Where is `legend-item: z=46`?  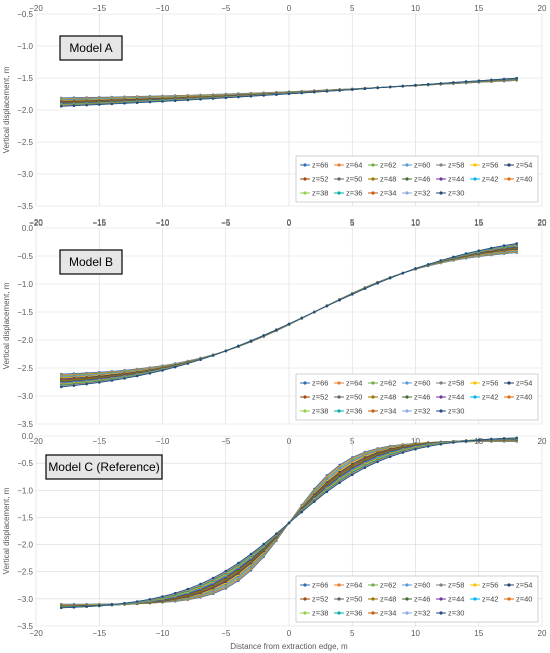
legend-item: z=46 is located at coordinates (416, 599).